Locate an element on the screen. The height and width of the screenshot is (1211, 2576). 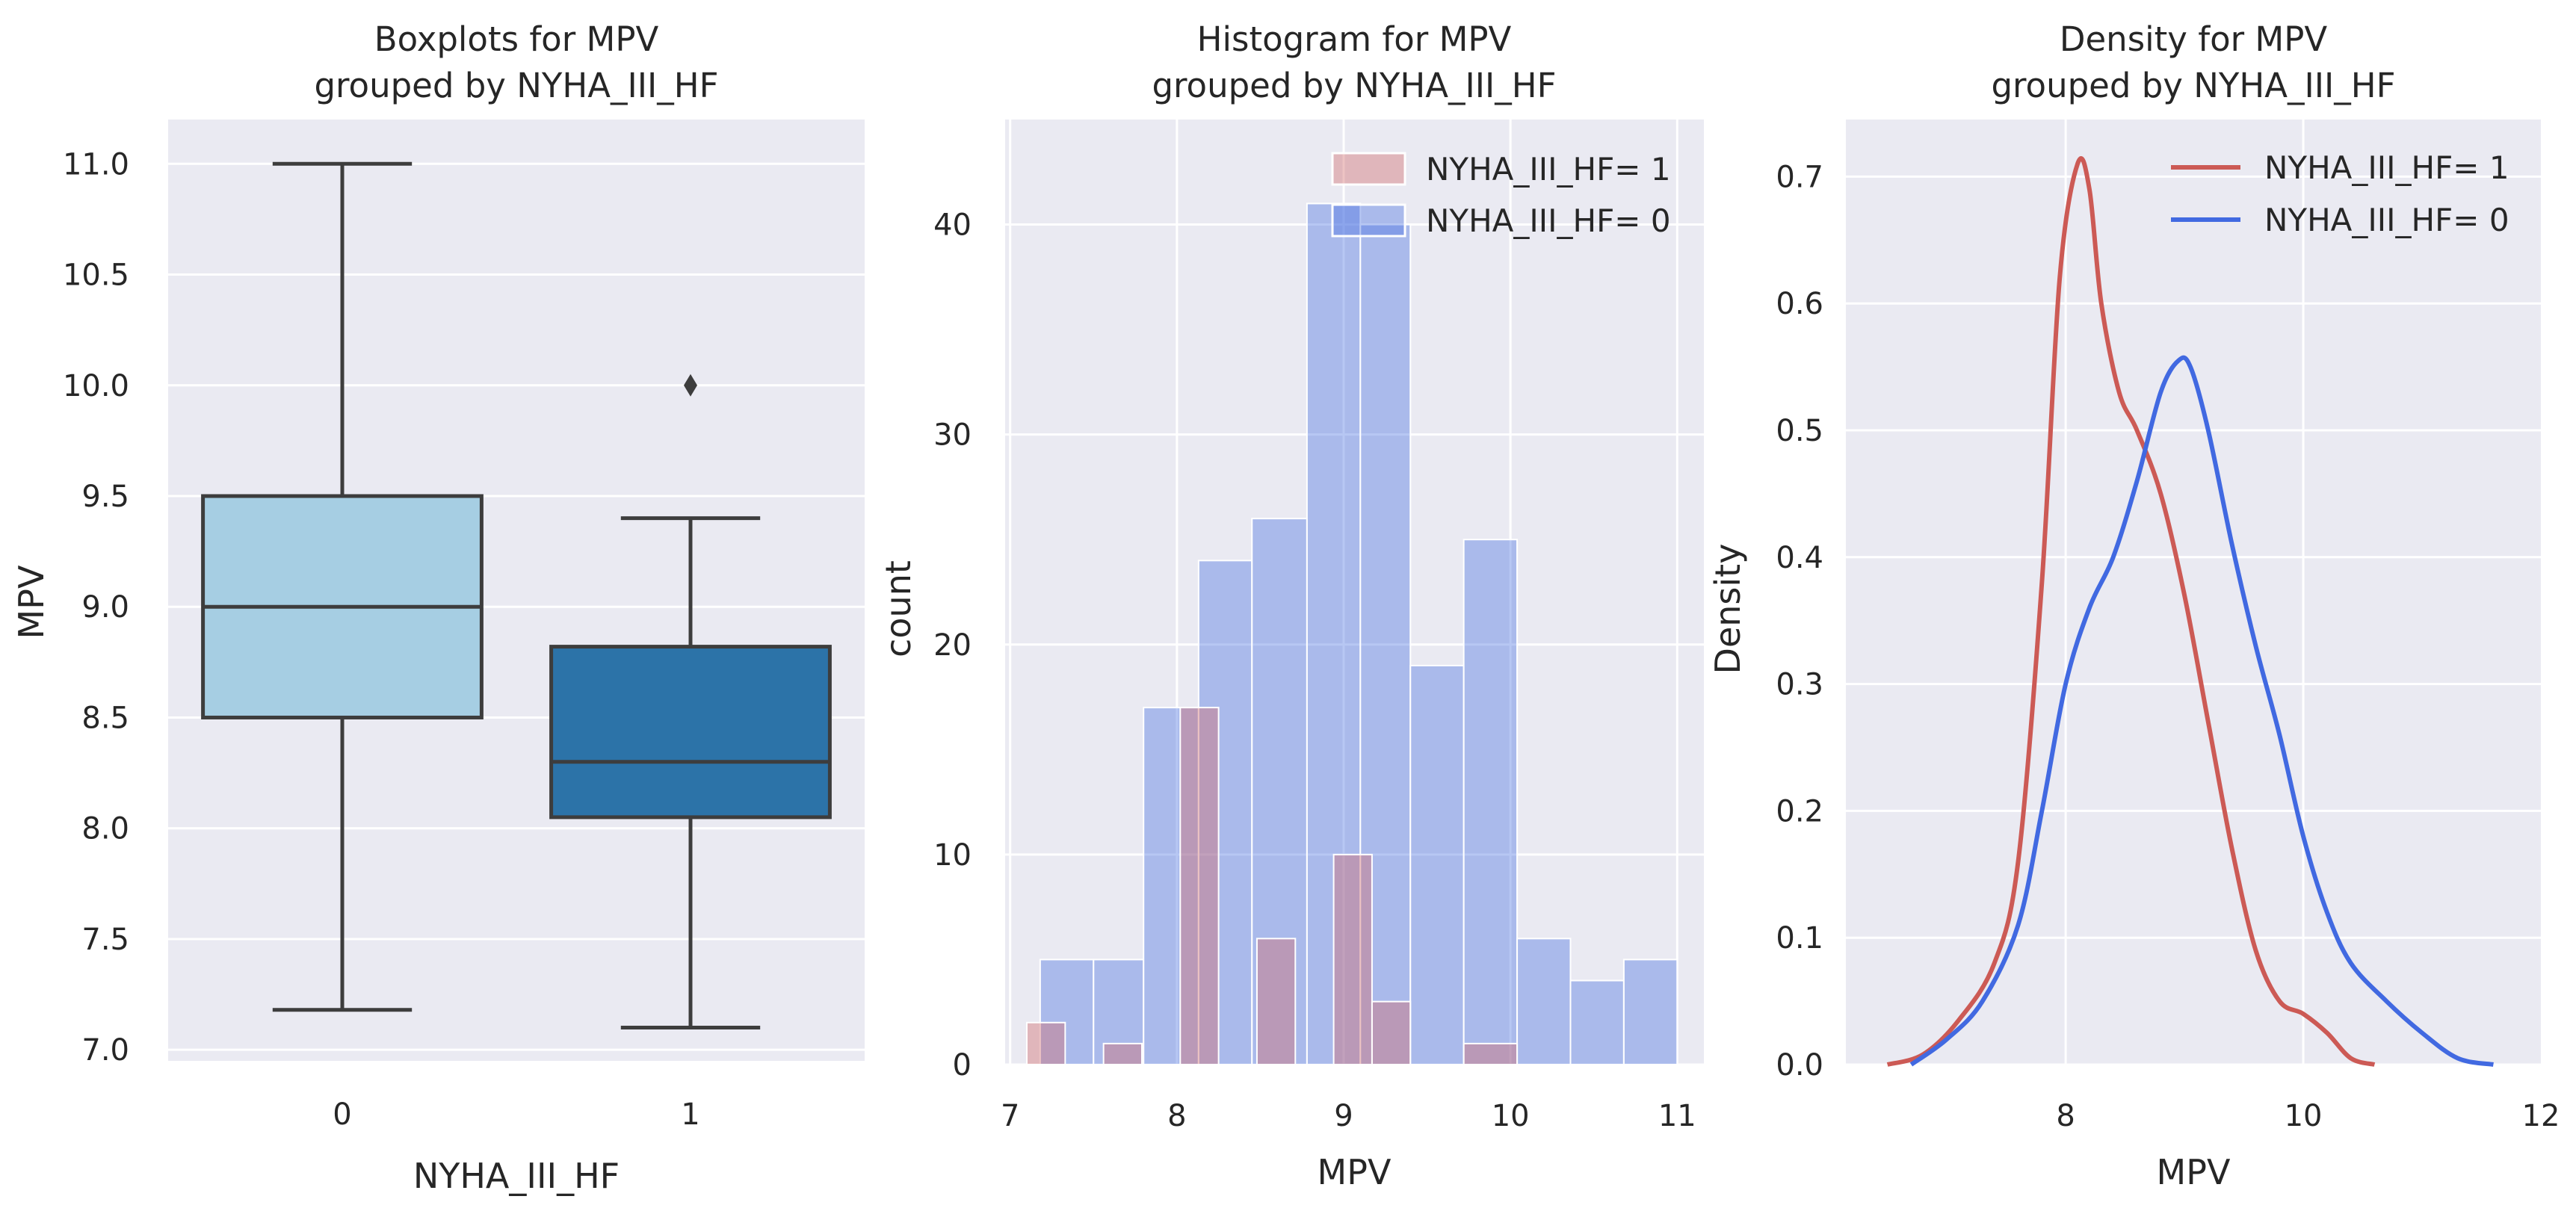
y-tick-label: 9.5 is located at coordinates (105, 497).